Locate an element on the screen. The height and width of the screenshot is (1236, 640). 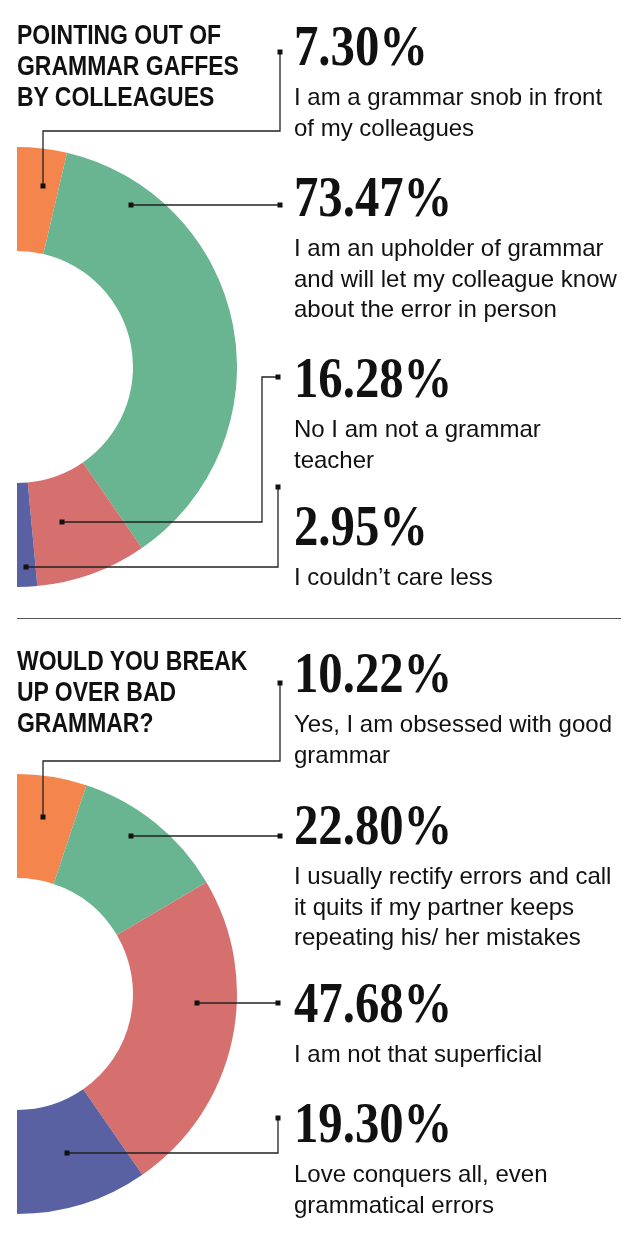
data-label: 22.80% is located at coordinates (373, 825).